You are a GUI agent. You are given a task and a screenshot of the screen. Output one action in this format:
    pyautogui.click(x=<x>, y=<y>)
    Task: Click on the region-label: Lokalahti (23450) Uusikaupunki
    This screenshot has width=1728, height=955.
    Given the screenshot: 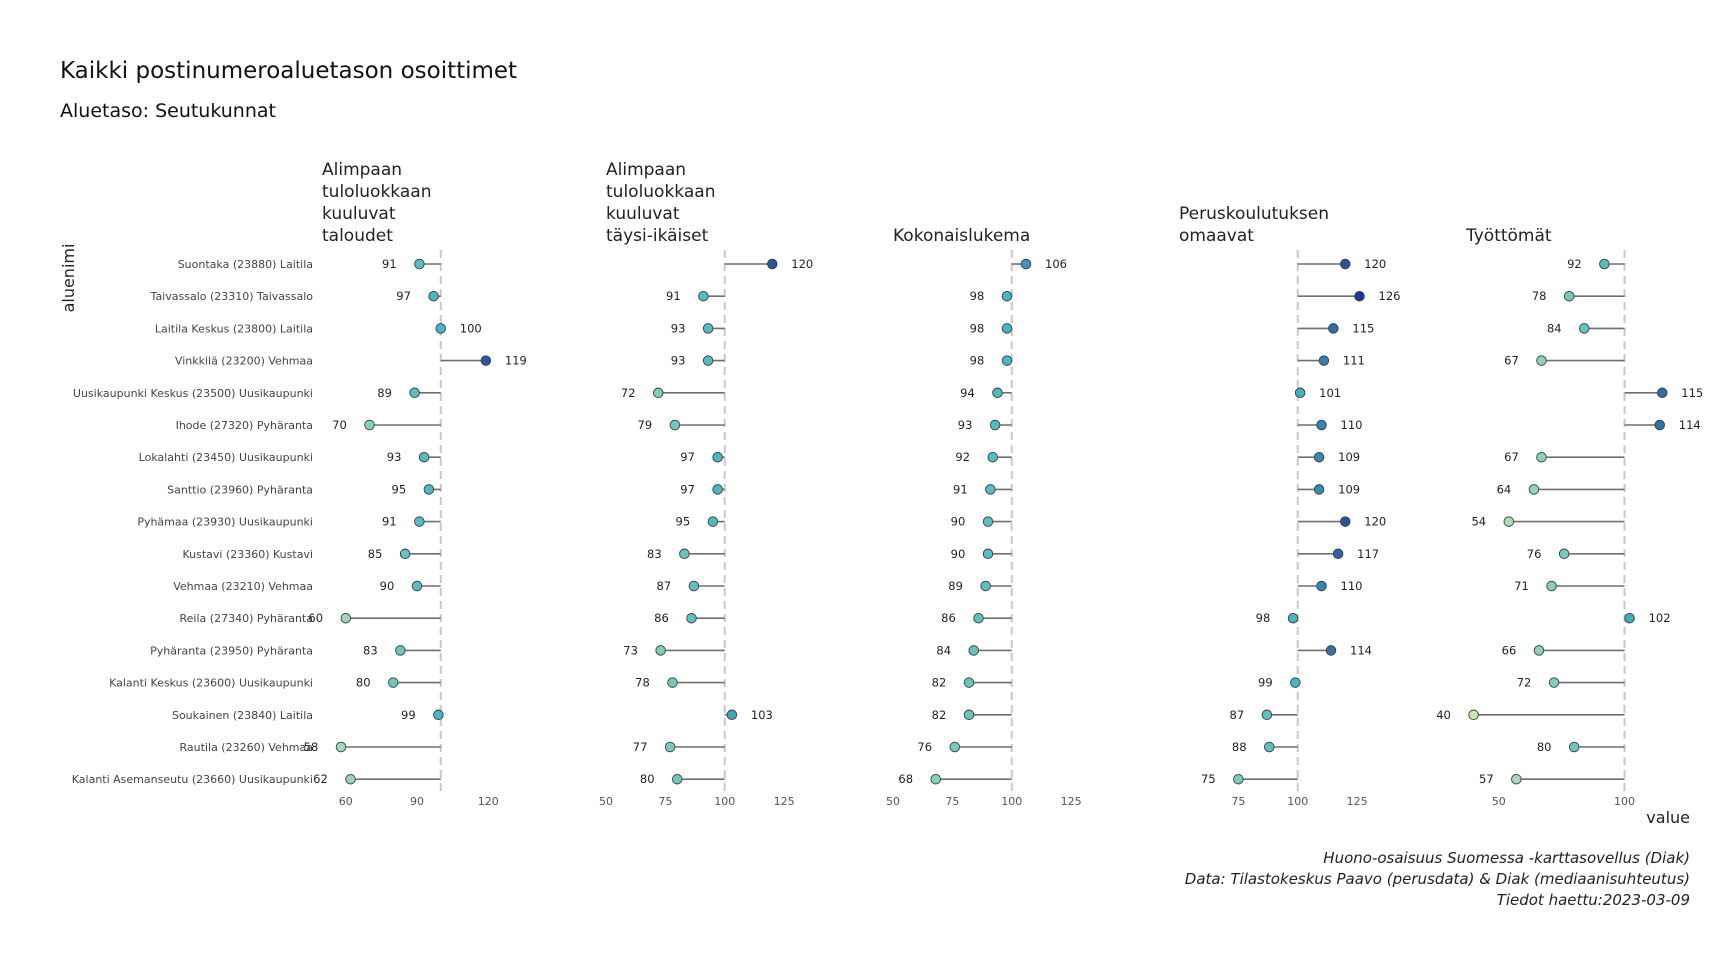 What is the action you would take?
    pyautogui.click(x=226, y=457)
    